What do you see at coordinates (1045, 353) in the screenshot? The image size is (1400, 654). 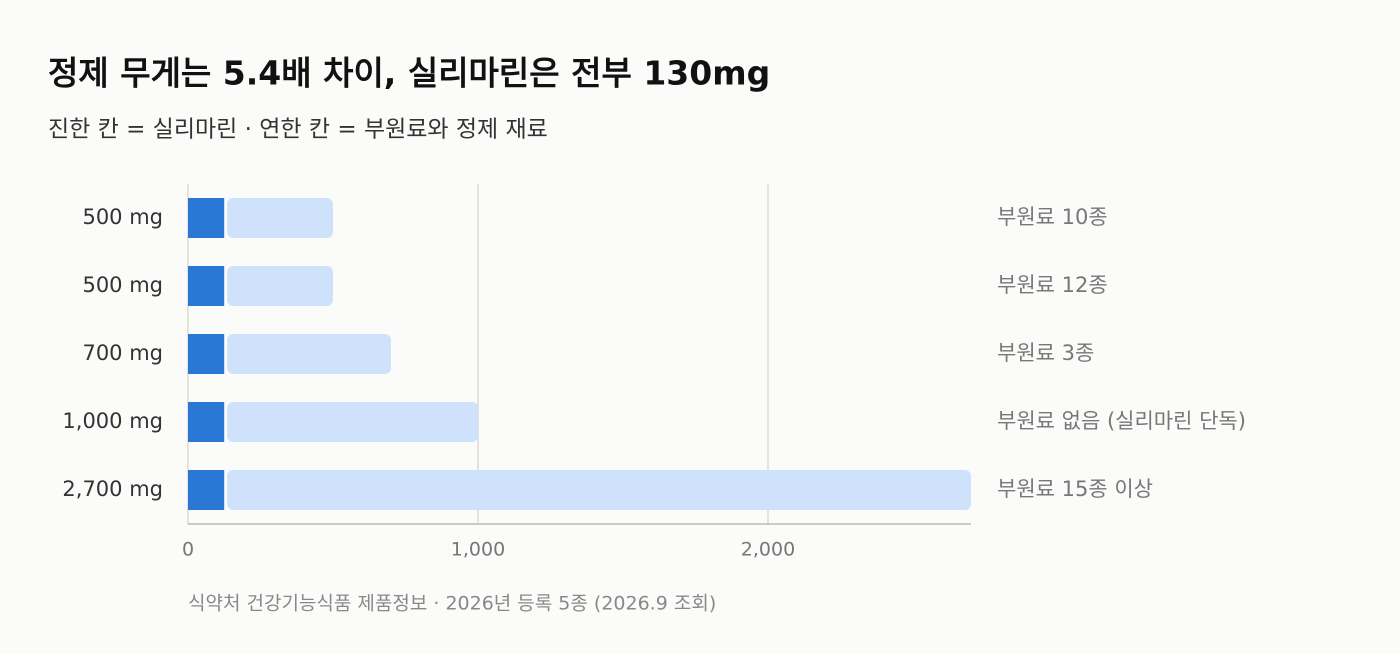 I see `row-annotation: 부원료 3종` at bounding box center [1045, 353].